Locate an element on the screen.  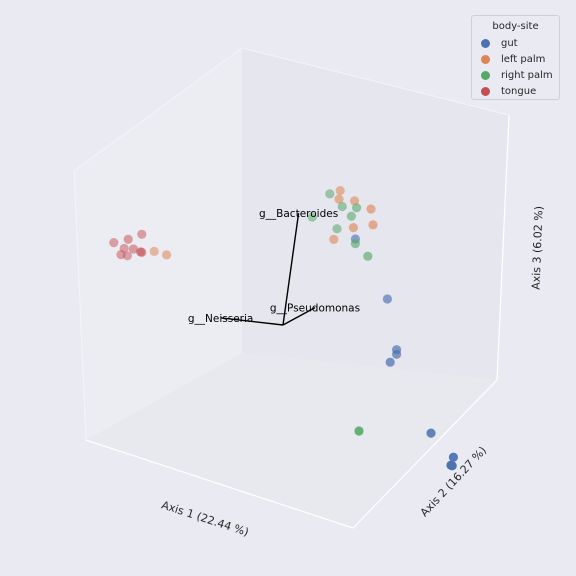
legend-label: gut is located at coordinates (509, 43).